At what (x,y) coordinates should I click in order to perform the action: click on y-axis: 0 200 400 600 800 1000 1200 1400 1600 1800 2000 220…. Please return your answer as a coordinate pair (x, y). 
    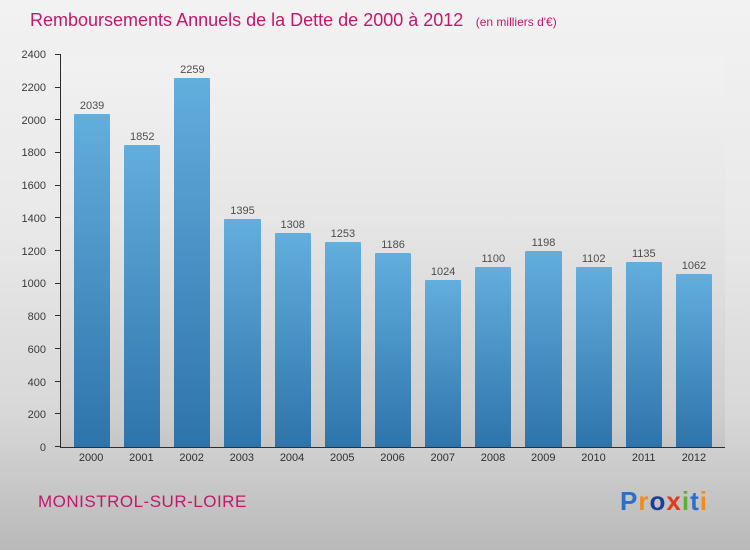
    Looking at the image, I should click on (27, 251).